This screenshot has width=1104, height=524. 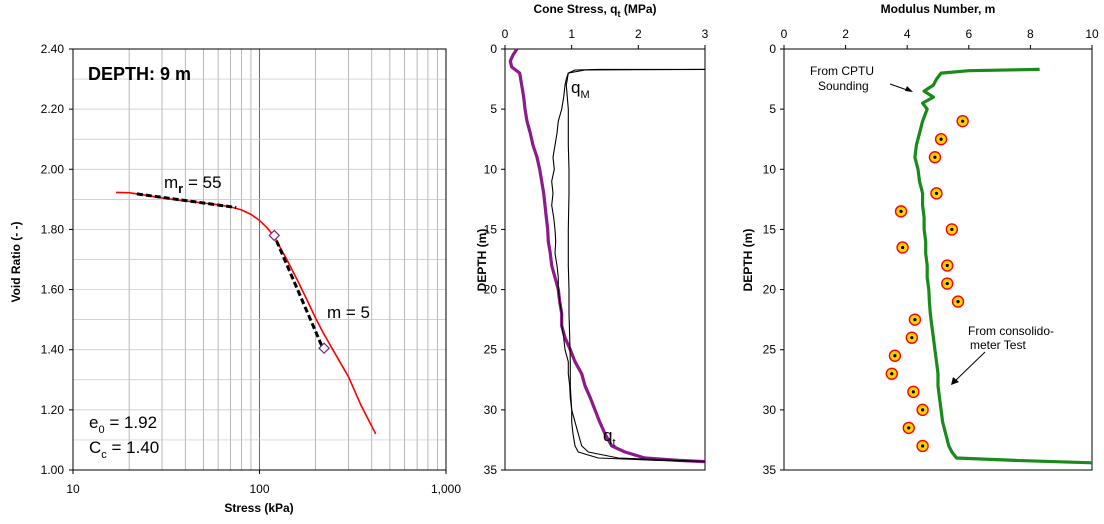 What do you see at coordinates (491, 410) in the screenshot?
I see `cone-stress-y-tick-label: 30` at bounding box center [491, 410].